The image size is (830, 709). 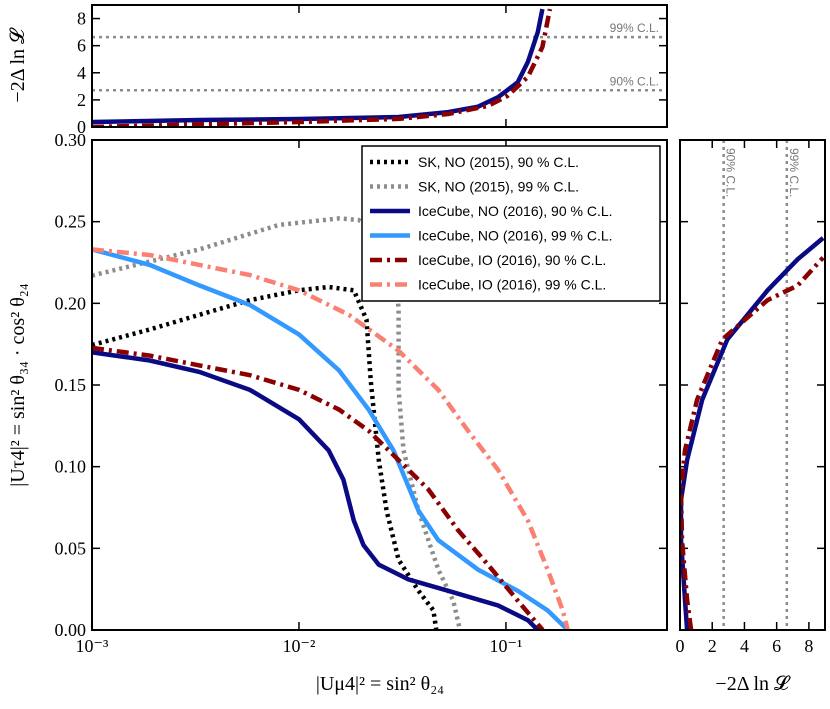 What do you see at coordinates (380, 684) in the screenshot?
I see `x-axis-label: |Uμ4|² = sin² θ₂₄` at bounding box center [380, 684].